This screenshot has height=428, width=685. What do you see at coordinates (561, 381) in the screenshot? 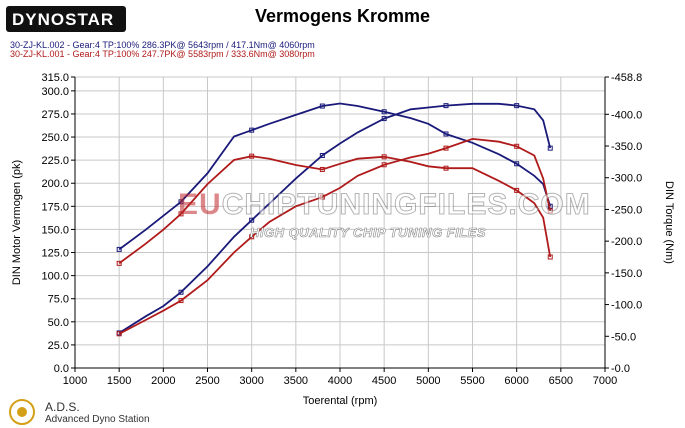
I see `x-tick-label: 6500` at bounding box center [561, 381].